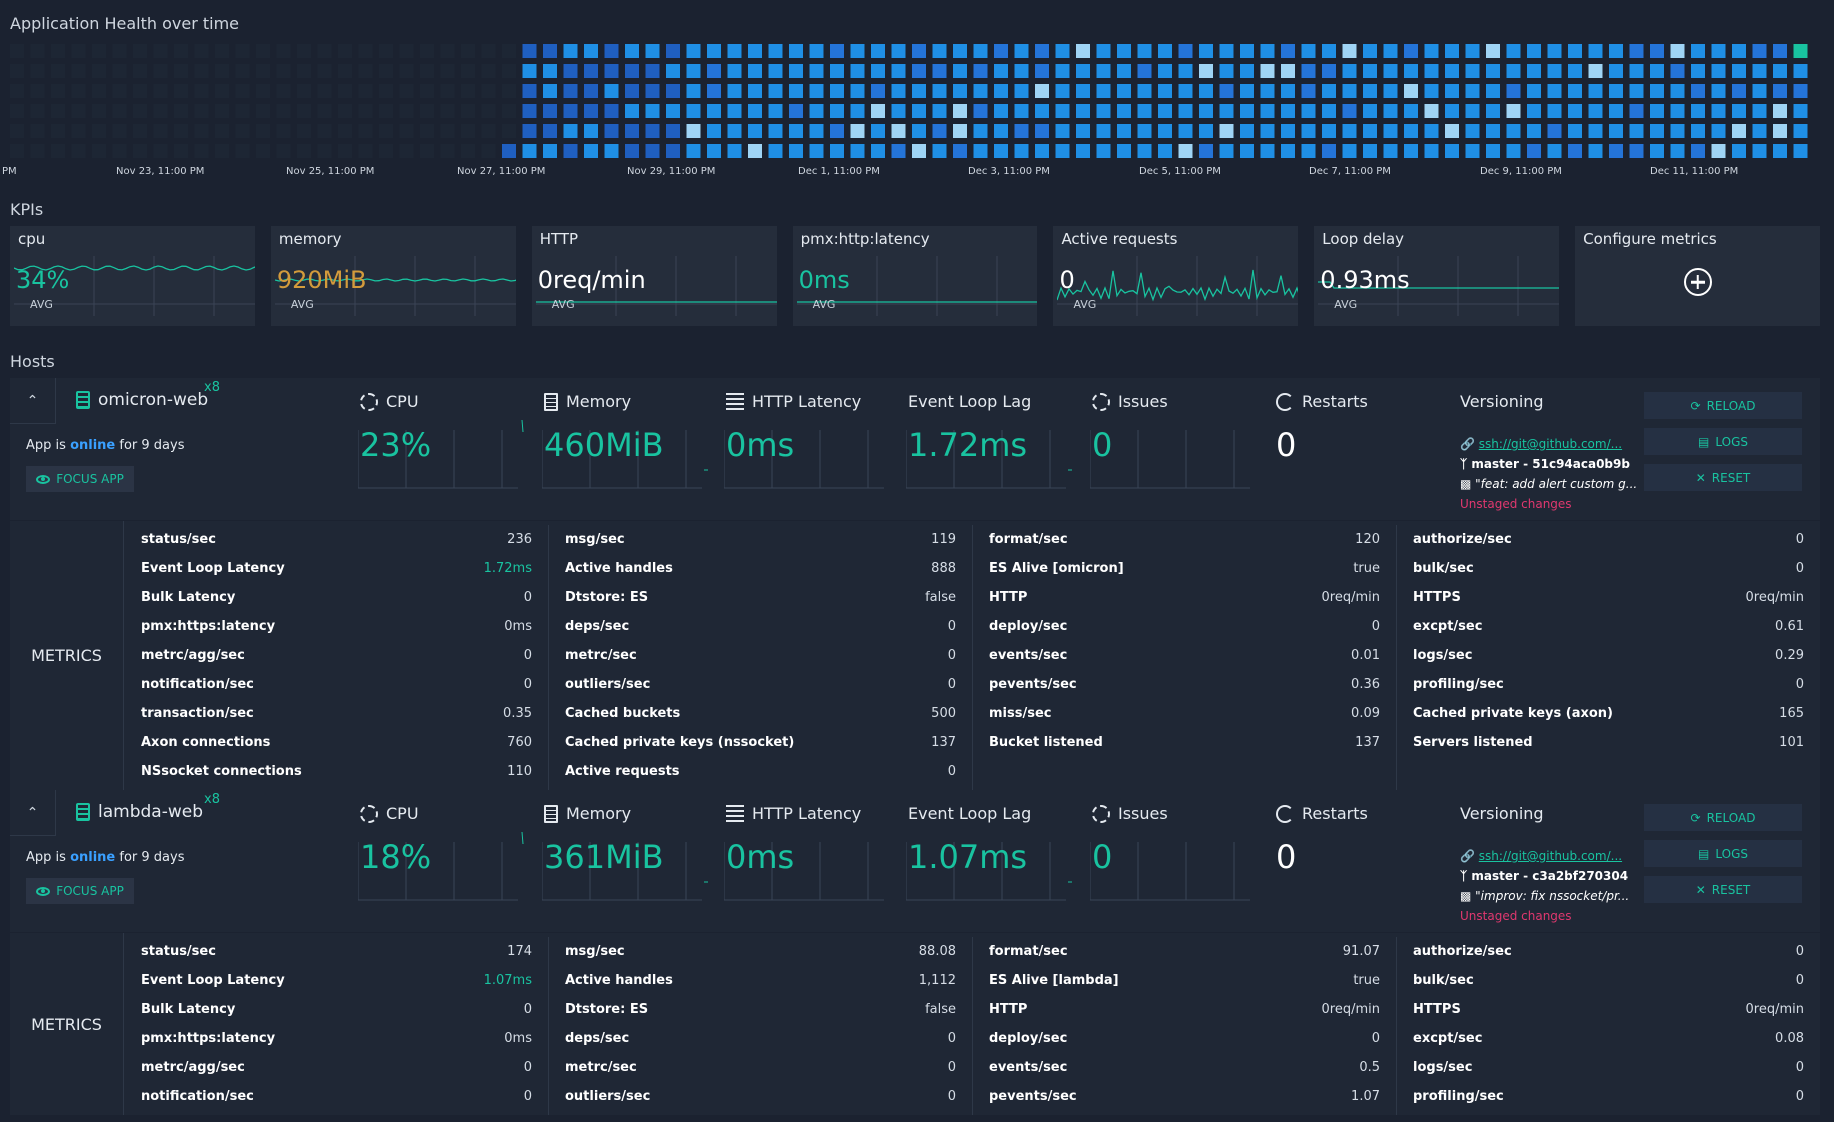 Image resolution: width=1834 pixels, height=1122 pixels. I want to click on app-status: App is online for 9 days, so click(105, 857).